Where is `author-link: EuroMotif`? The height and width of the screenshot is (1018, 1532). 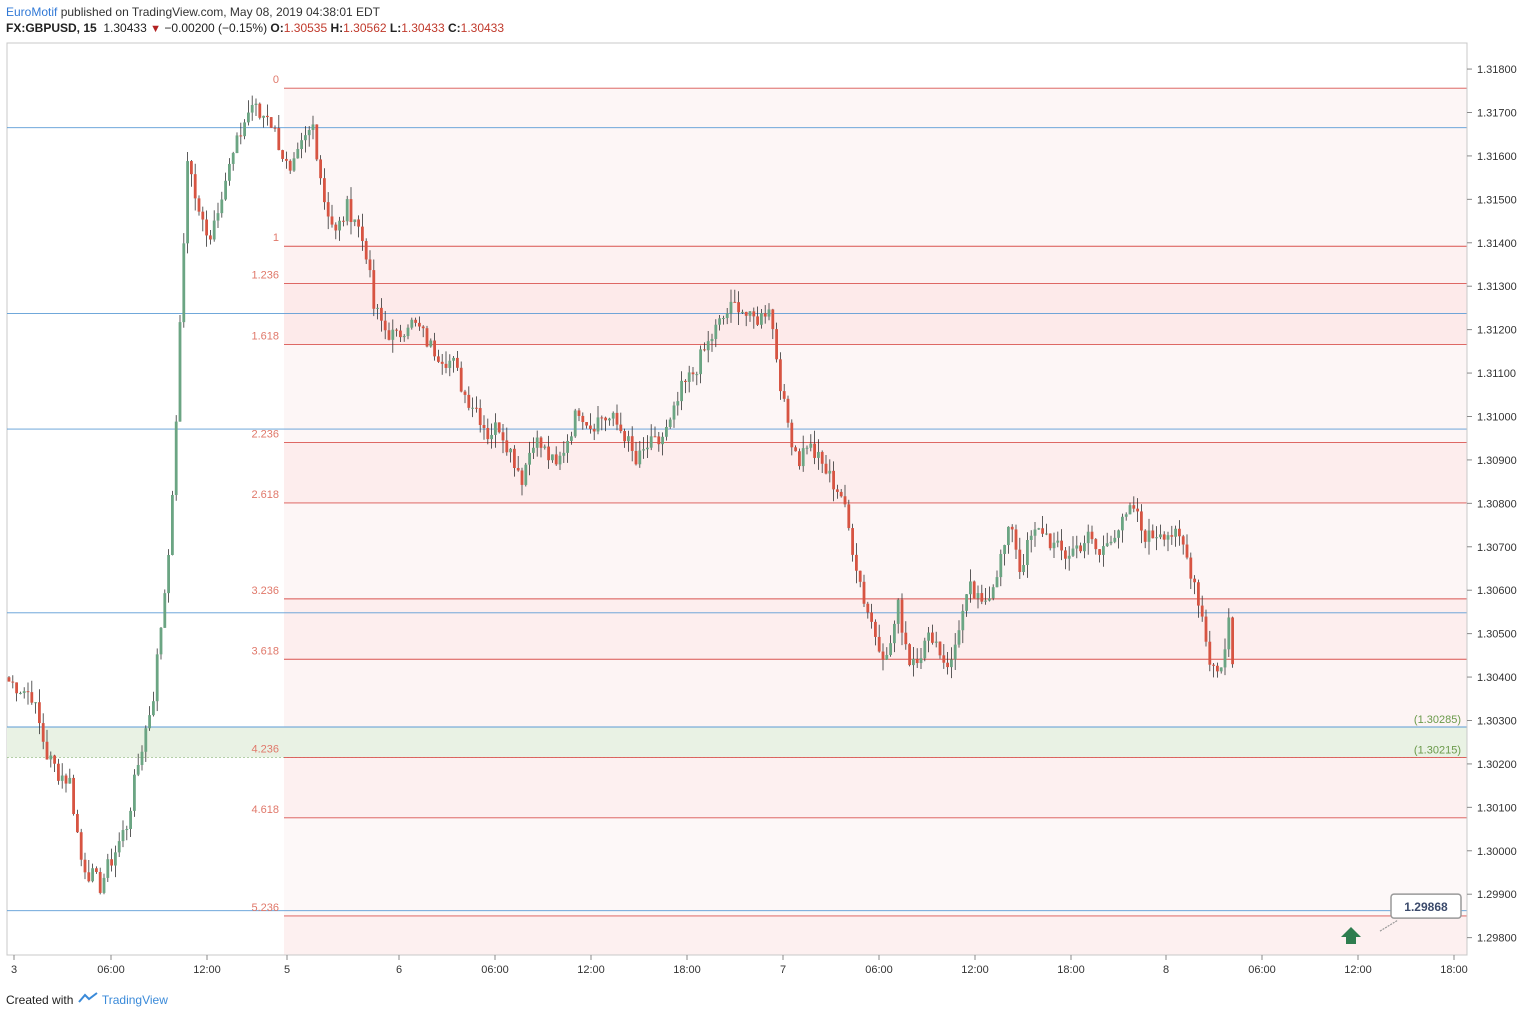 author-link: EuroMotif is located at coordinates (32, 12).